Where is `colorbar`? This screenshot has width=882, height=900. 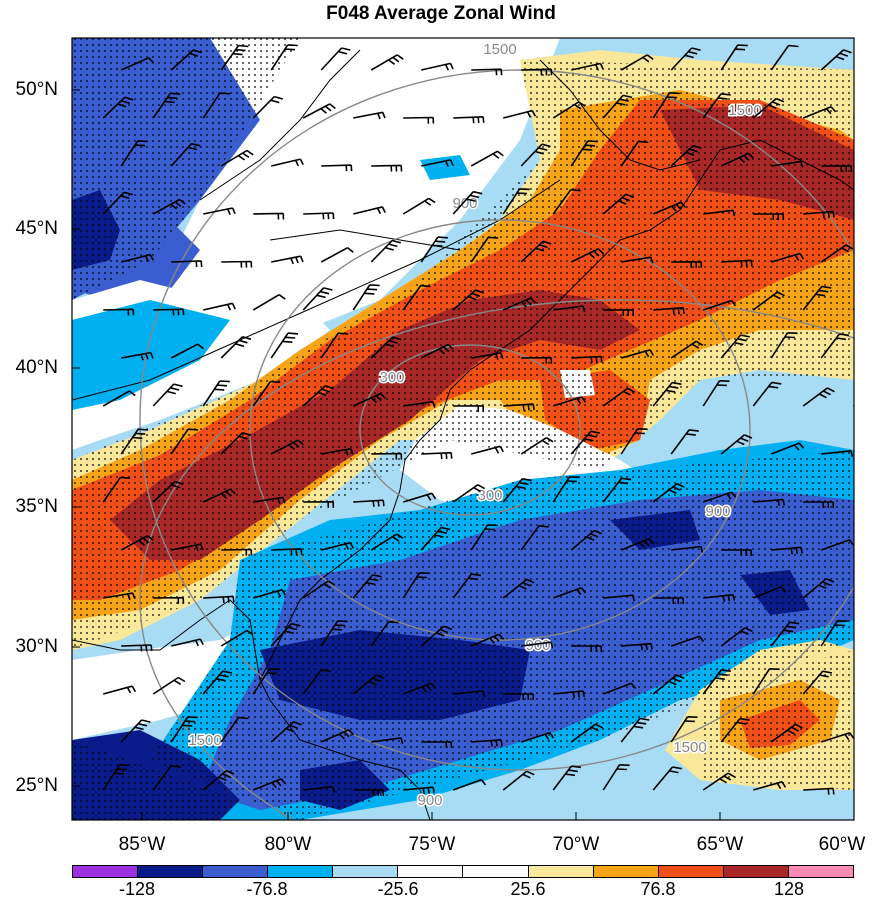
colorbar is located at coordinates (463, 871).